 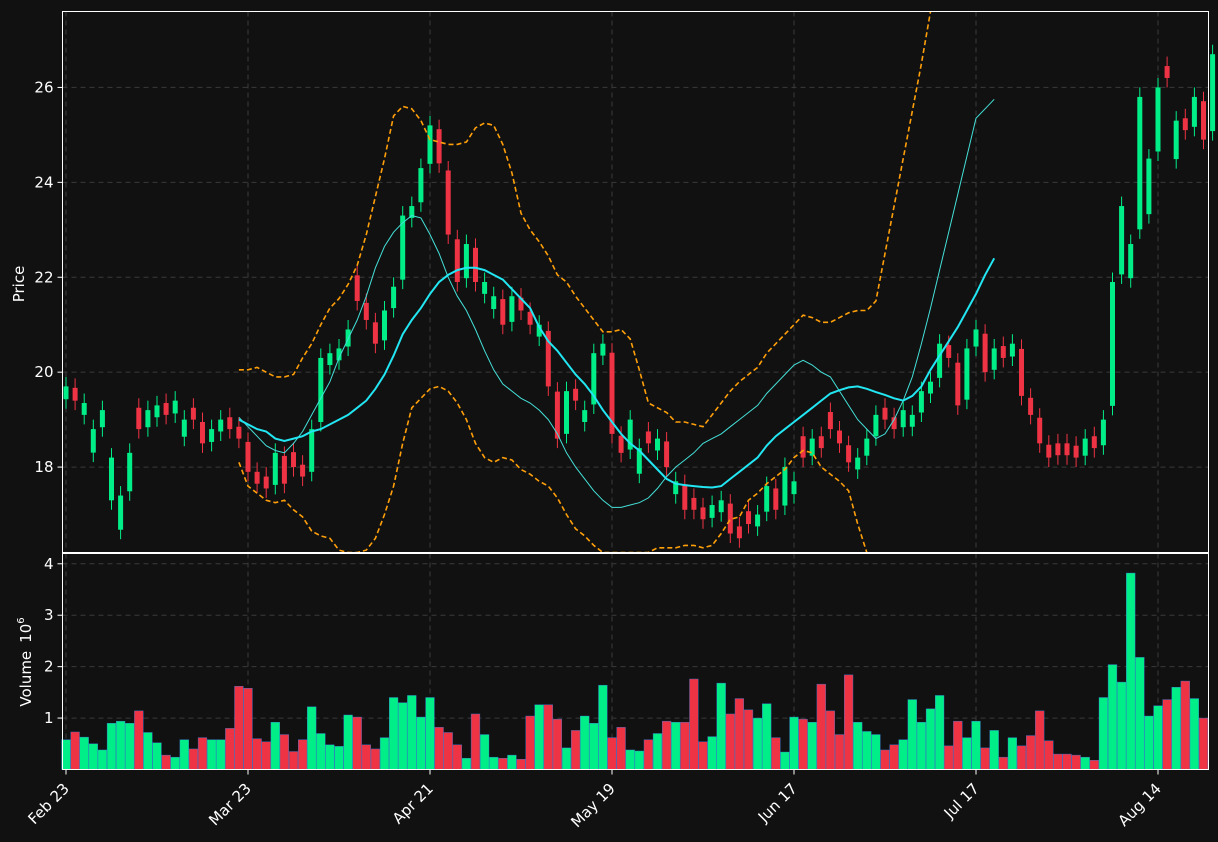 What do you see at coordinates (553, 469) in the screenshot?
I see `bollinger-lower-band` at bounding box center [553, 469].